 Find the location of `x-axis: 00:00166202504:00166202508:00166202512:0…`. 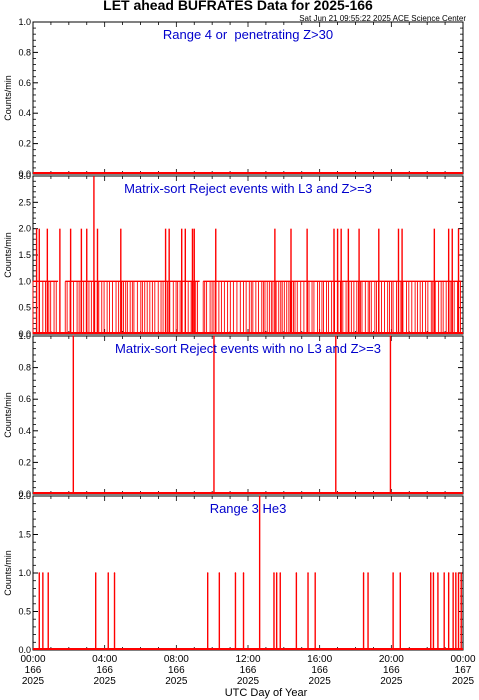

x-axis: 00:00166202504:00166202508:00166202512:0… is located at coordinates (247, 670).